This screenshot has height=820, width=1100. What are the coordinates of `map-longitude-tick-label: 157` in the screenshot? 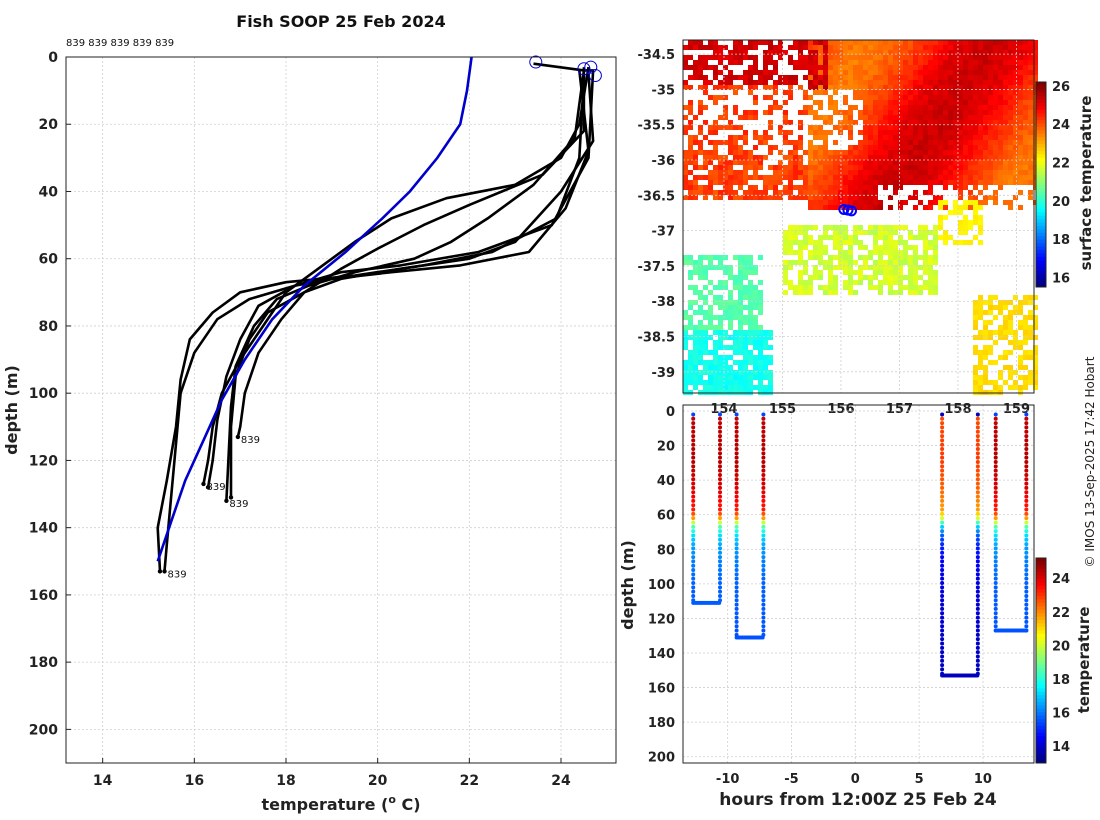 It's located at (899, 409).